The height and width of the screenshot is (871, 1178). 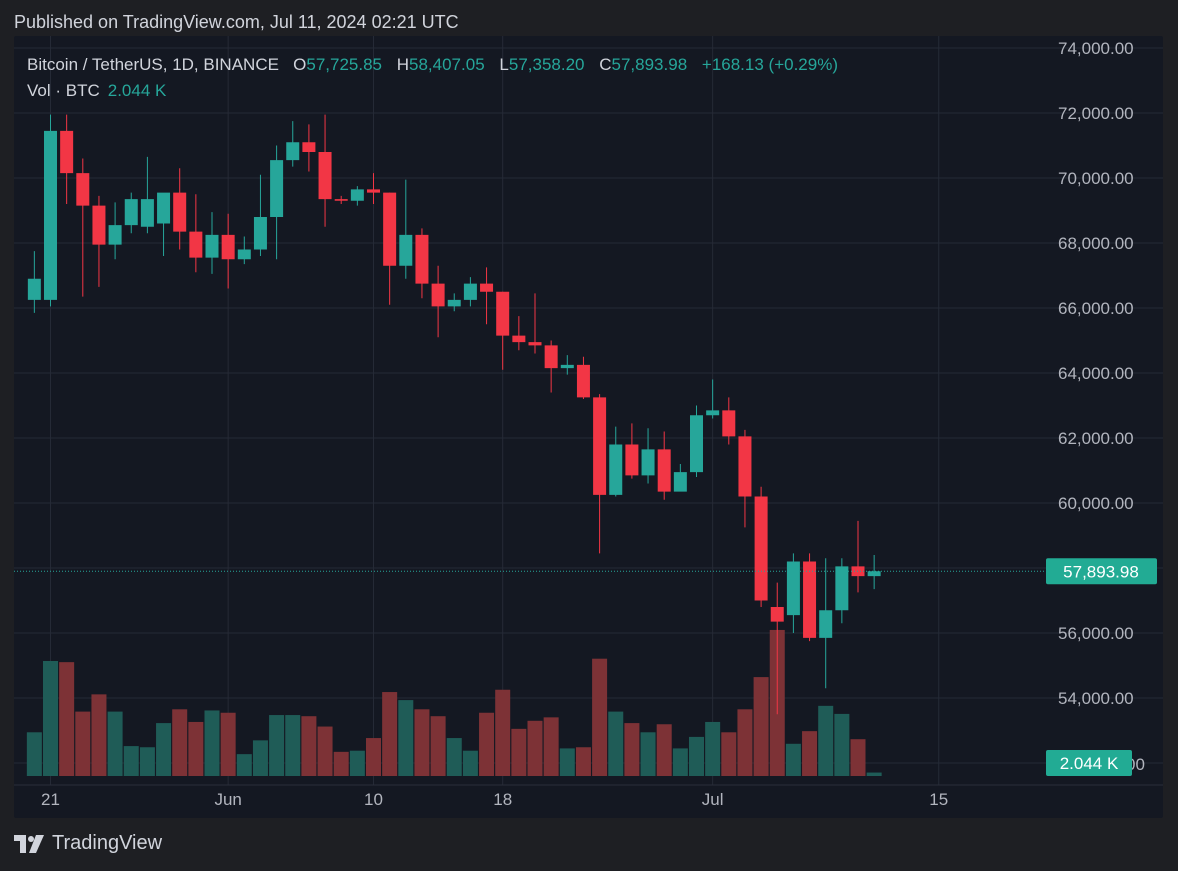 What do you see at coordinates (1096, 243) in the screenshot?
I see `y-axis-tick-label: 68,000.00` at bounding box center [1096, 243].